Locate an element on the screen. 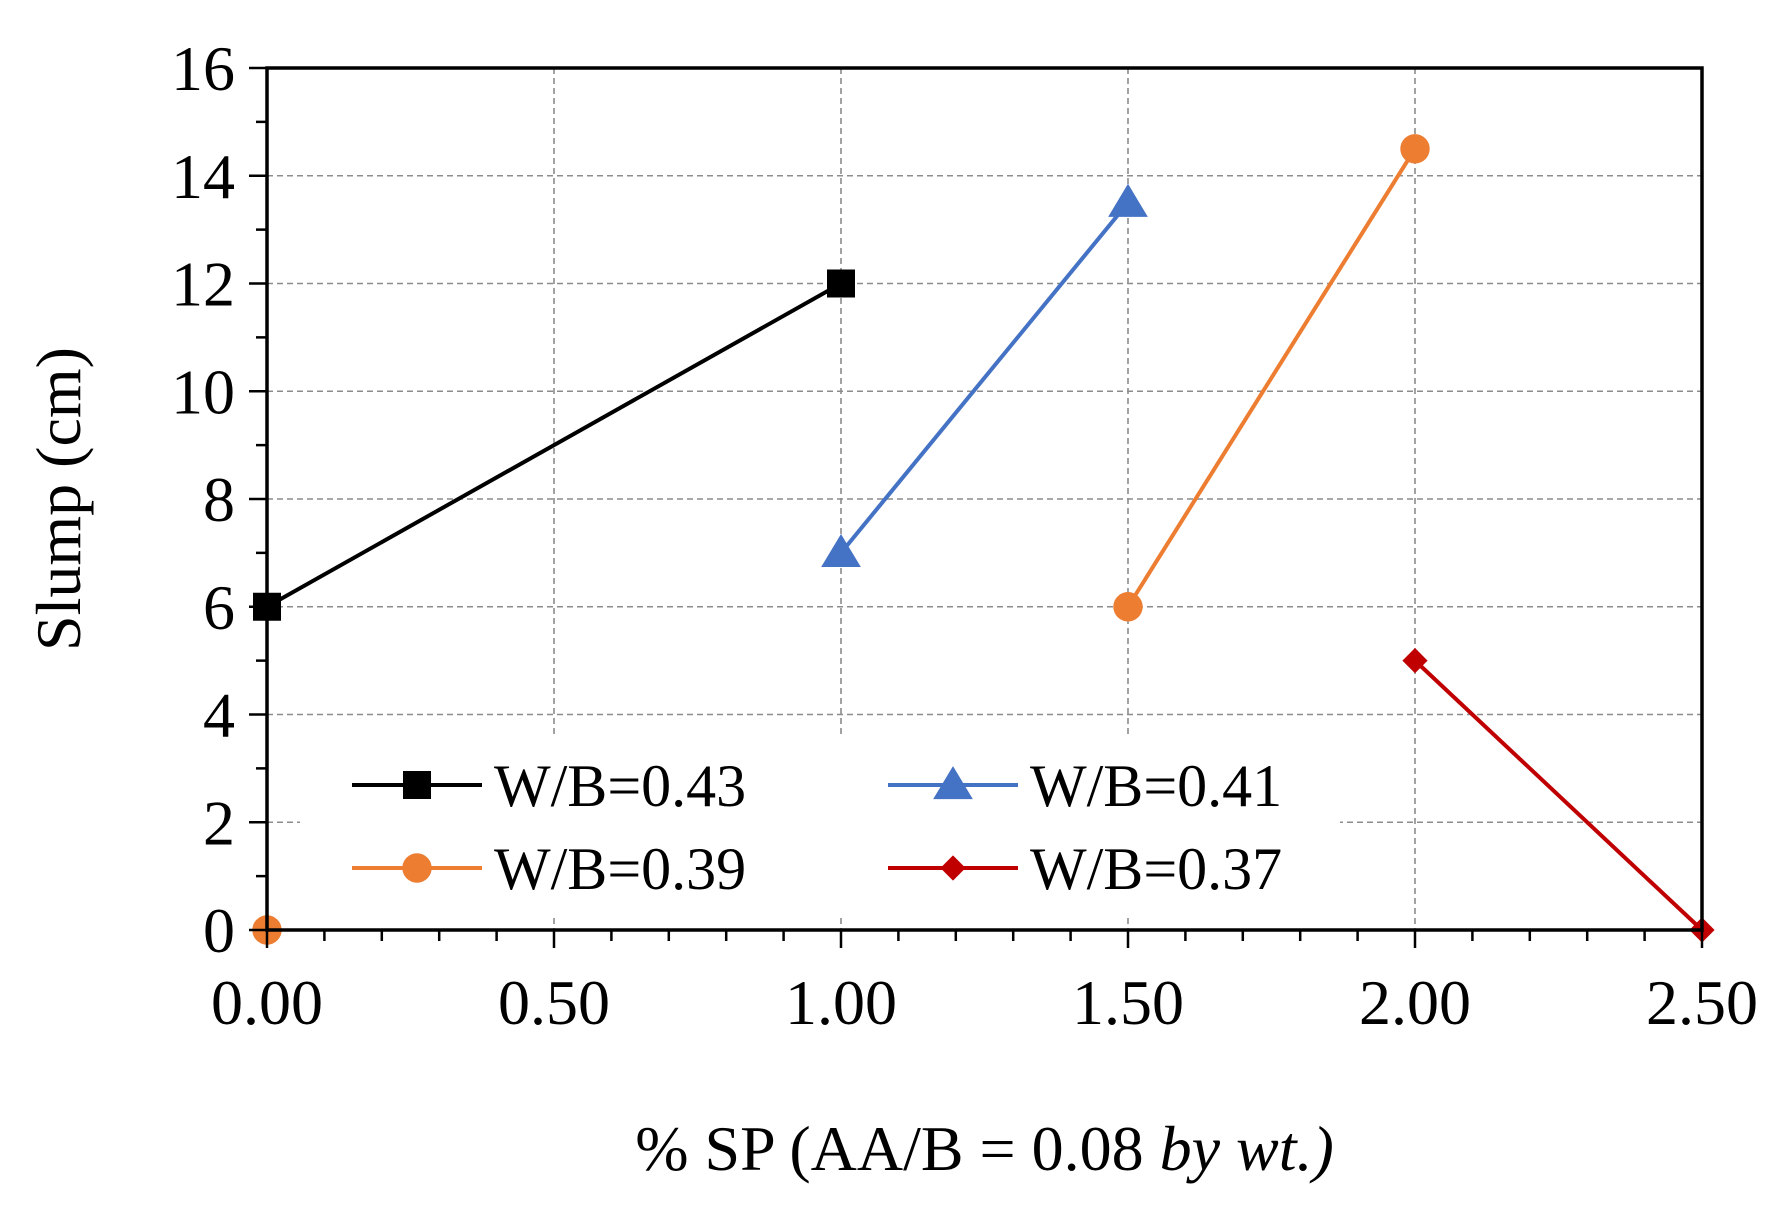 This screenshot has width=1776, height=1218. y-axis-title: Slump (cm) is located at coordinates (58, 499).